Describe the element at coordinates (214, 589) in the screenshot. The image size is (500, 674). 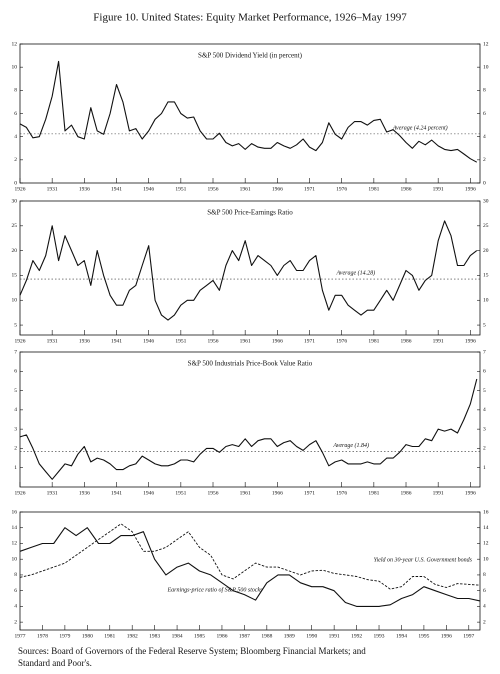
I see `series-label: Earnings-price ratio of S&P 500 stocks` at that location.